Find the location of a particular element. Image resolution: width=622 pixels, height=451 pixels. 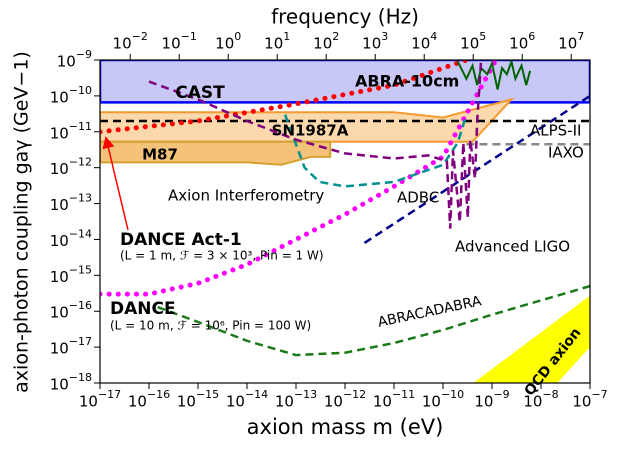

x-tick-label: 10⁻¹⁵ is located at coordinates (198, 399).